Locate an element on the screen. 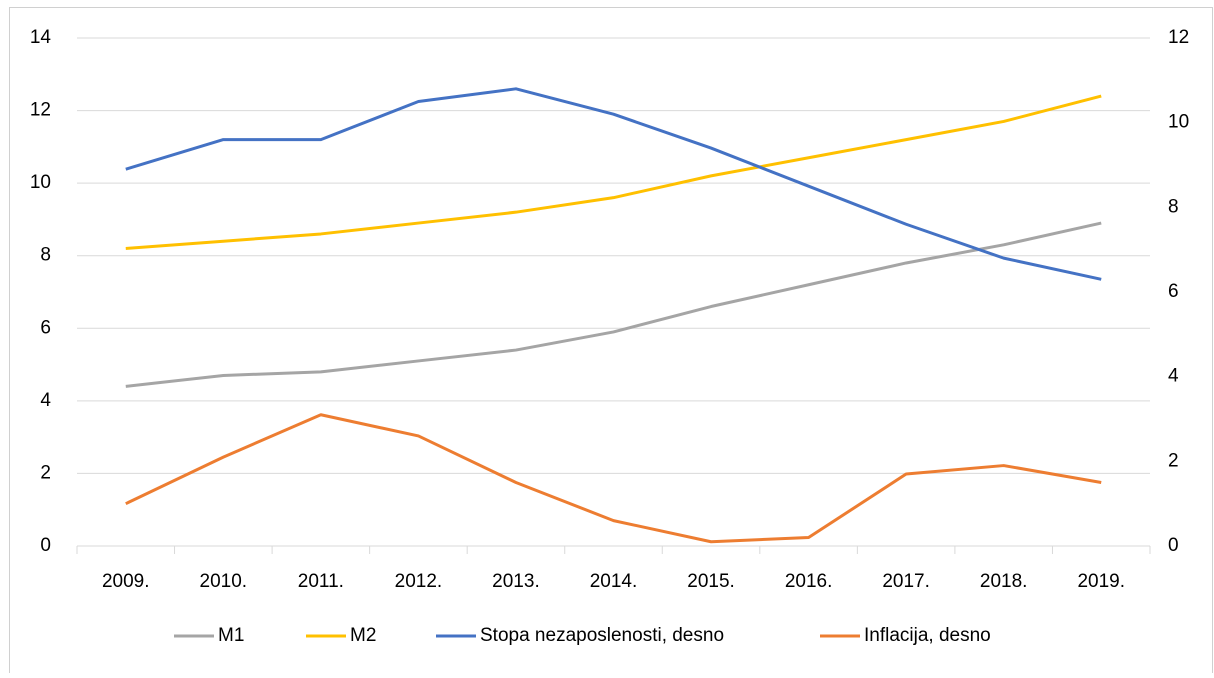 Image resolution: width=1214 pixels, height=678 pixels. x-tick-label: 2011. is located at coordinates (321, 581).